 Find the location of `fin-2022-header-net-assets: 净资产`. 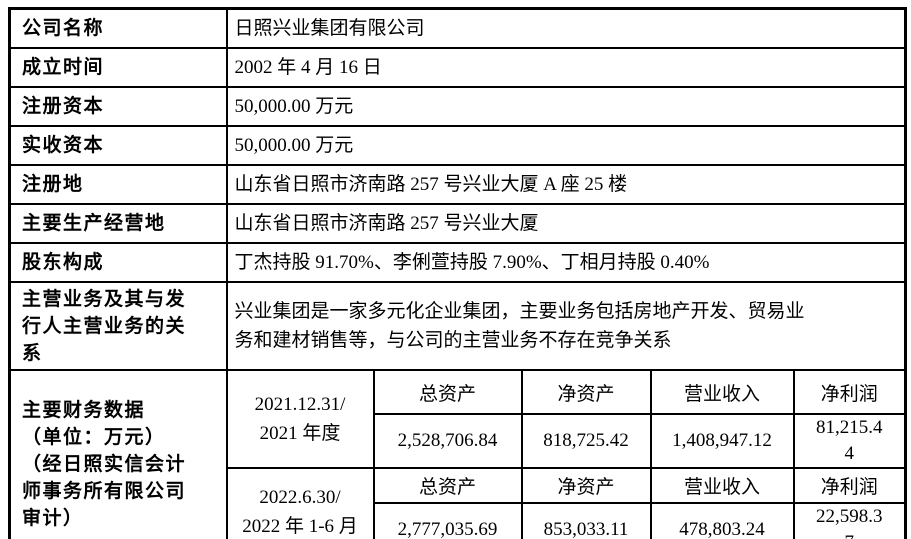

fin-2022-header-net-assets: 净资产 is located at coordinates (586, 485).